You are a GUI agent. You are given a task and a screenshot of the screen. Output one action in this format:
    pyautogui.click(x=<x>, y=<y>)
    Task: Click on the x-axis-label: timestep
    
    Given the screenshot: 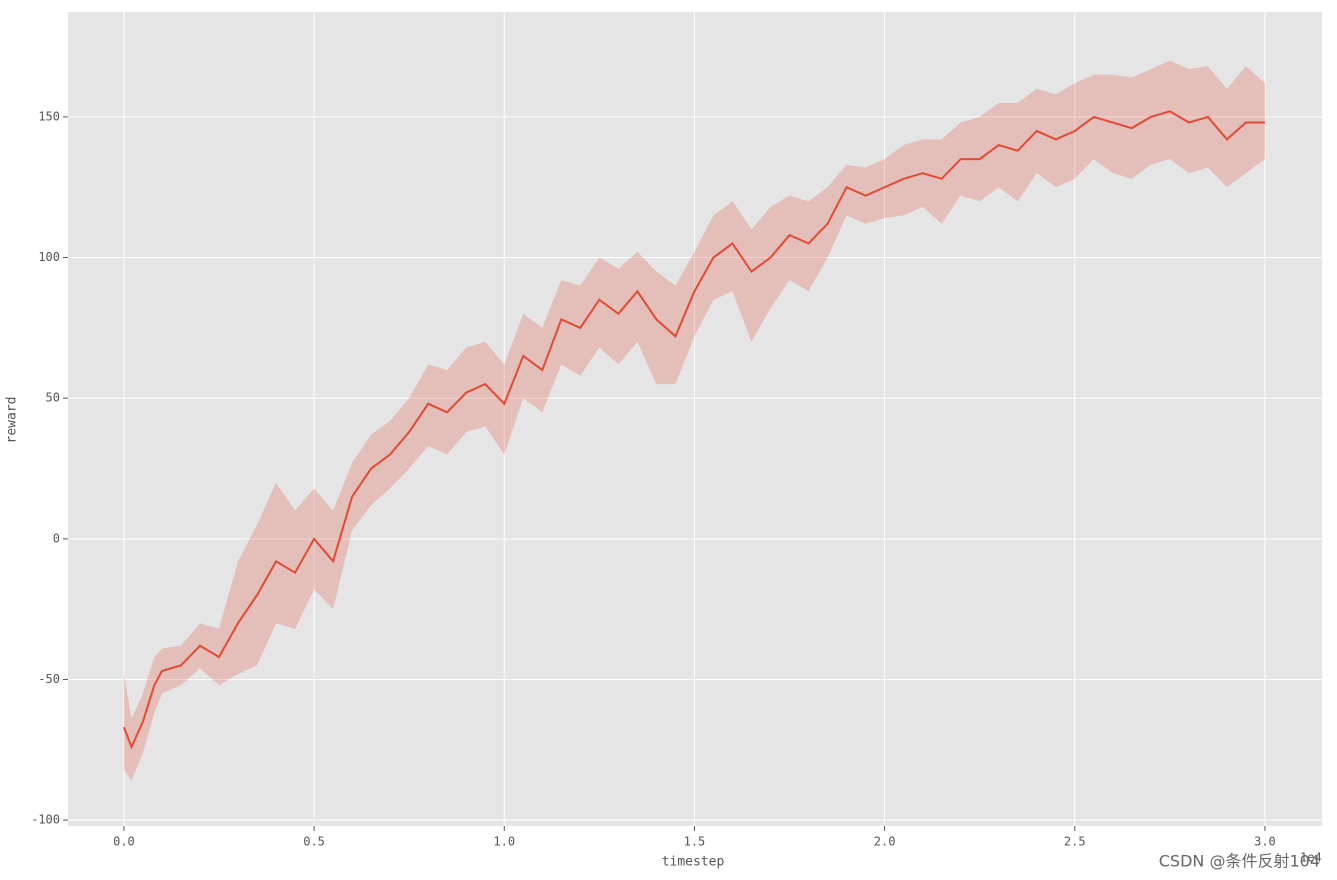 What is the action you would take?
    pyautogui.click(x=693, y=862)
    